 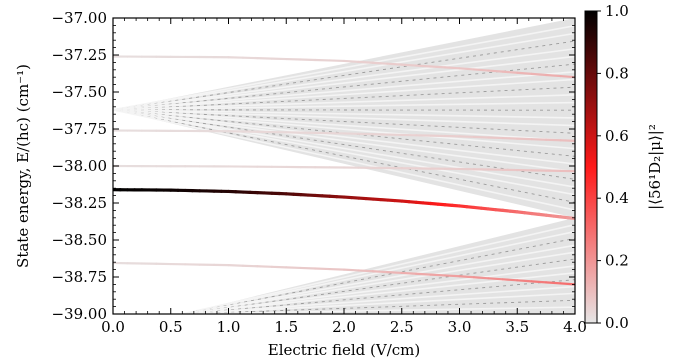 I want to click on colorbar-tick-label: 0.4, so click(x=617, y=198).